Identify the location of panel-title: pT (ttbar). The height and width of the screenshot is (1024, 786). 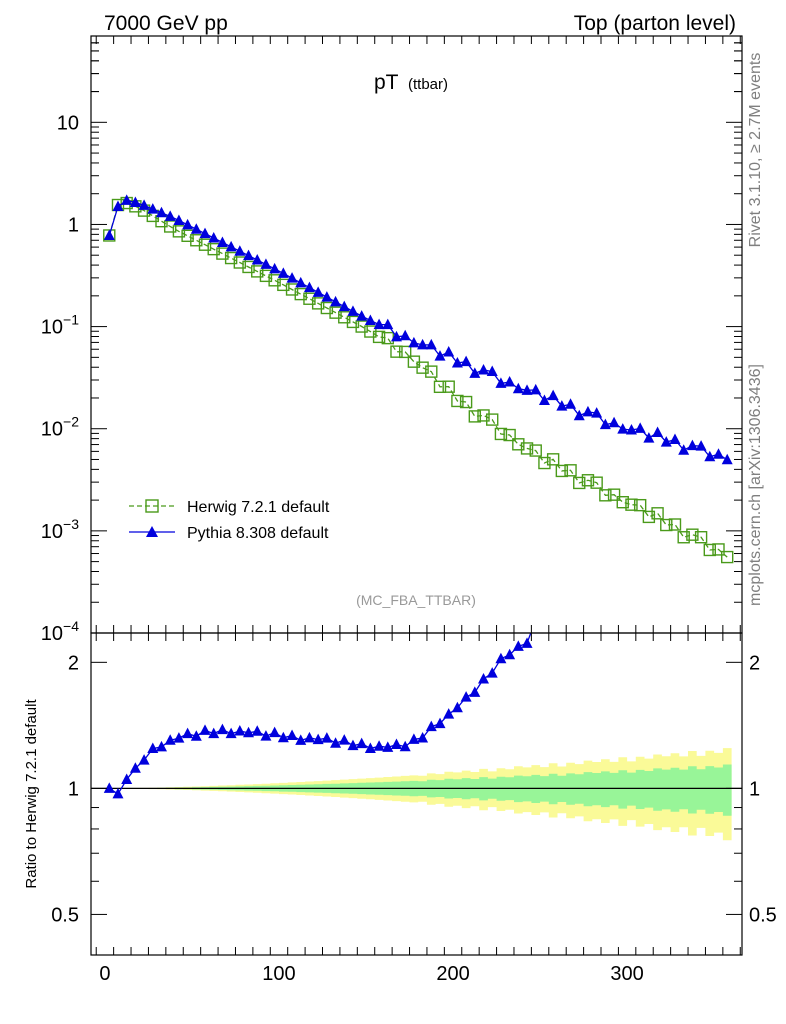
(411, 82).